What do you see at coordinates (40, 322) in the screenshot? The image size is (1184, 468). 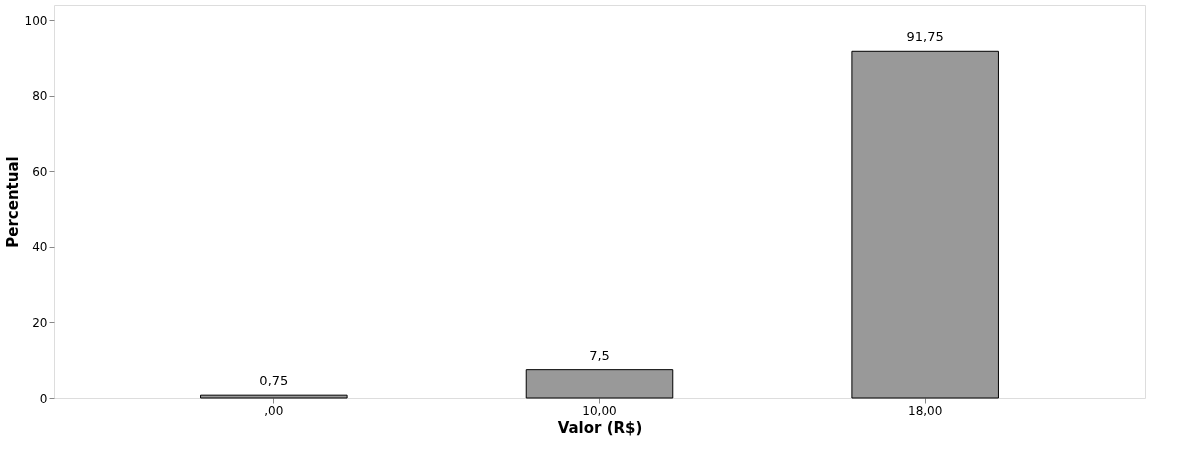 I see `y-tick-label: 20` at bounding box center [40, 322].